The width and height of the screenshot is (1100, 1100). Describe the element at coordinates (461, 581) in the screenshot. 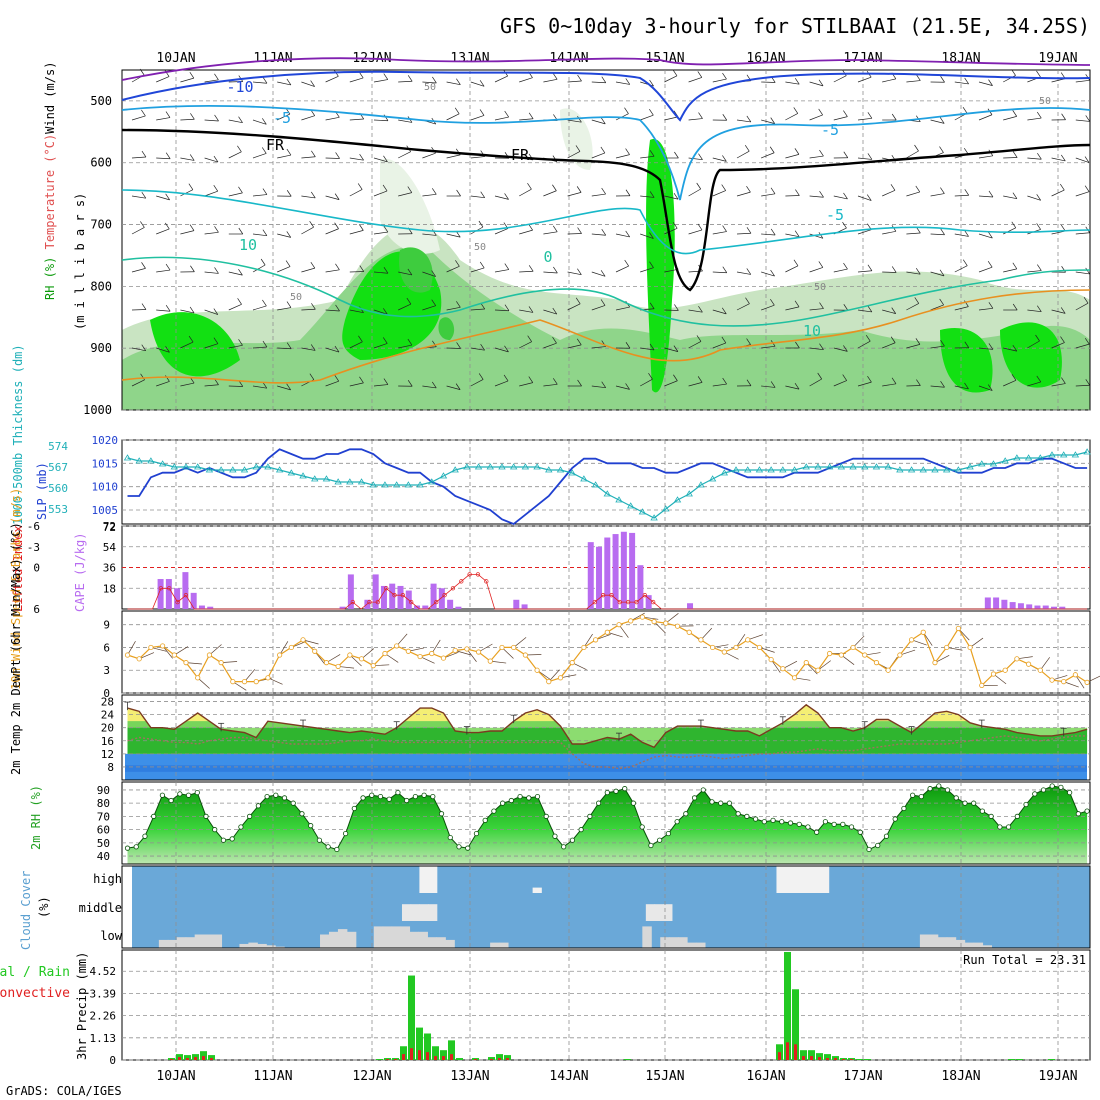

I see `lifted-index-point` at that location.